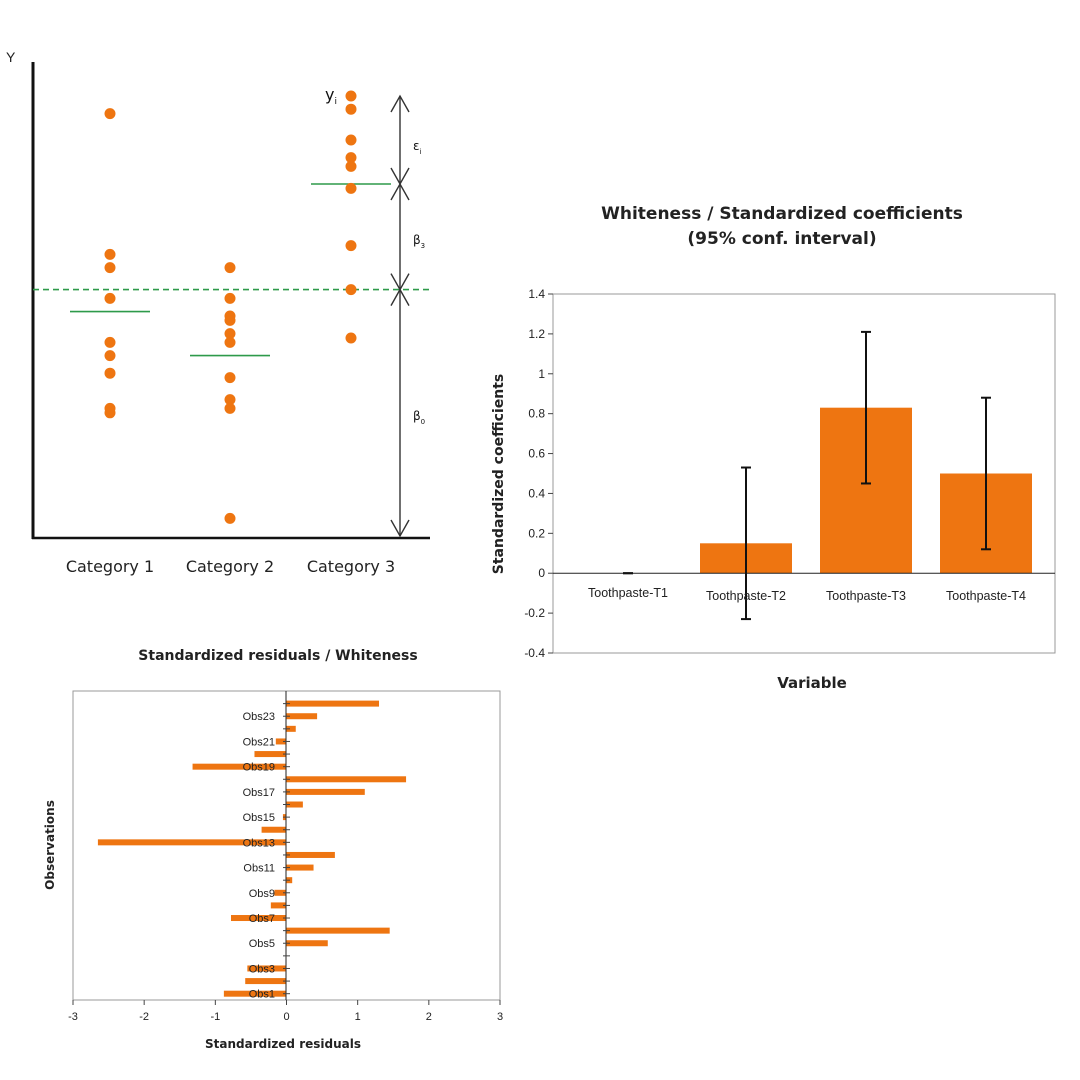 The height and width of the screenshot is (1080, 1080). Describe the element at coordinates (110, 566) in the screenshot. I see `category-label-category-1: Category 1` at that location.